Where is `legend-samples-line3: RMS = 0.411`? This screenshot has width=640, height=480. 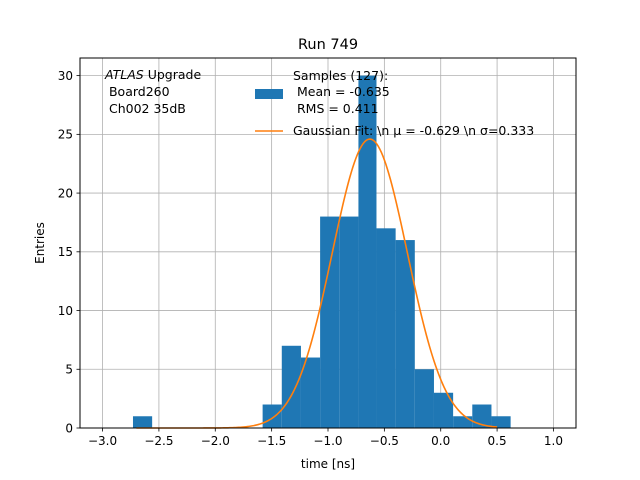 legend-samples-line3: RMS = 0.411 is located at coordinates (336, 108).